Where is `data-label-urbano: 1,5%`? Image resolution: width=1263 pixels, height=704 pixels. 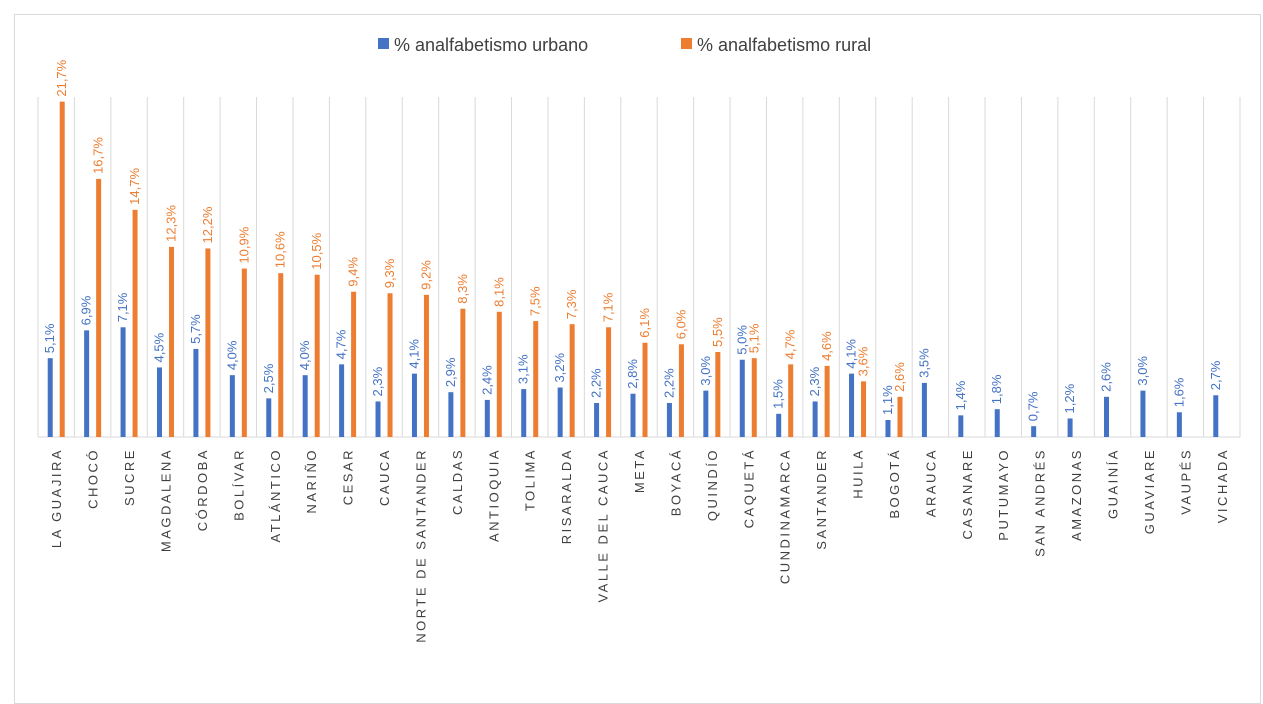 data-label-urbano: 1,5% is located at coordinates (778, 394).